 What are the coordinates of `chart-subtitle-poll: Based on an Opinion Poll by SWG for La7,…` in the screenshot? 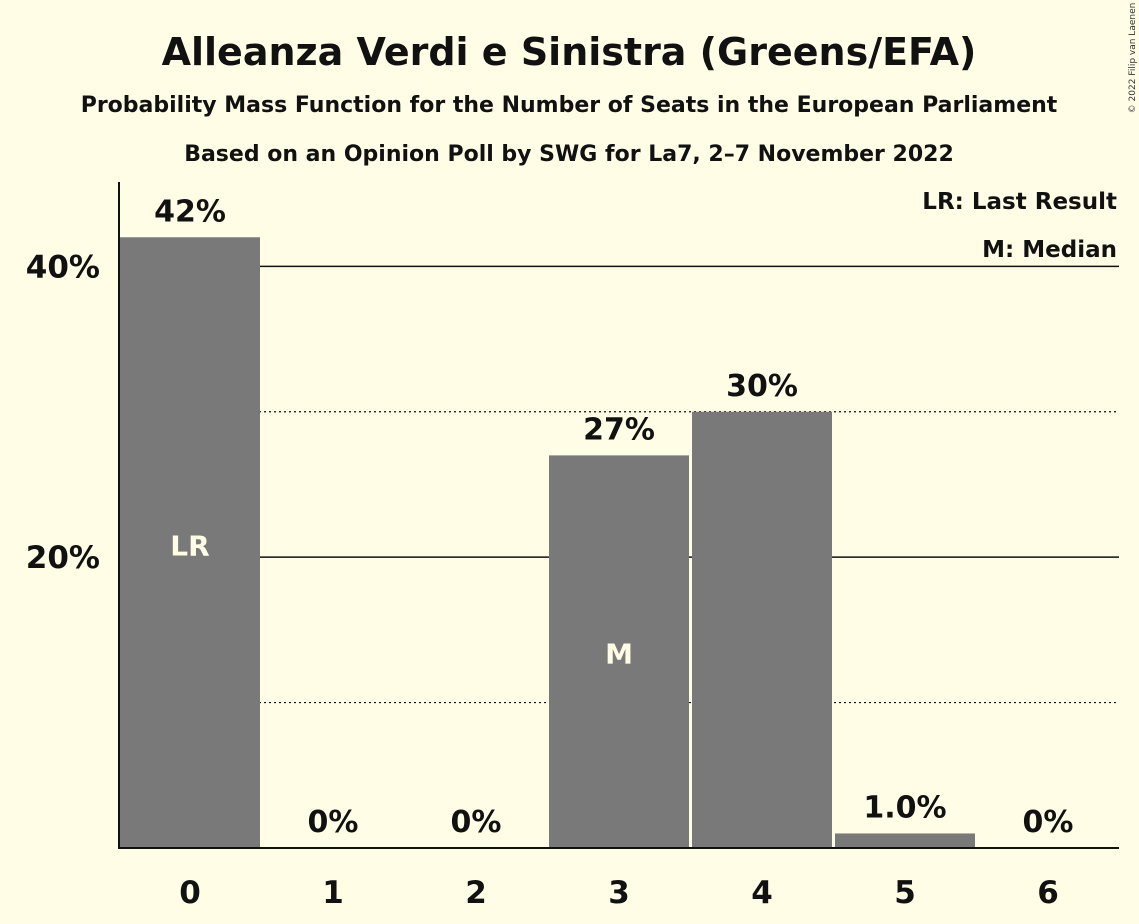 It's located at (569, 154).